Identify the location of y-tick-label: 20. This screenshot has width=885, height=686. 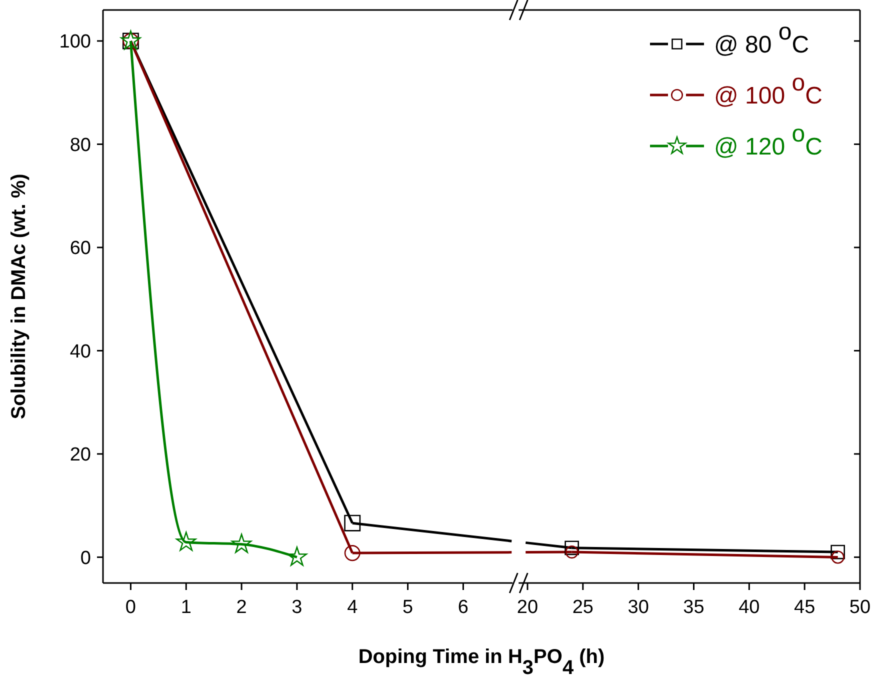
(80, 455).